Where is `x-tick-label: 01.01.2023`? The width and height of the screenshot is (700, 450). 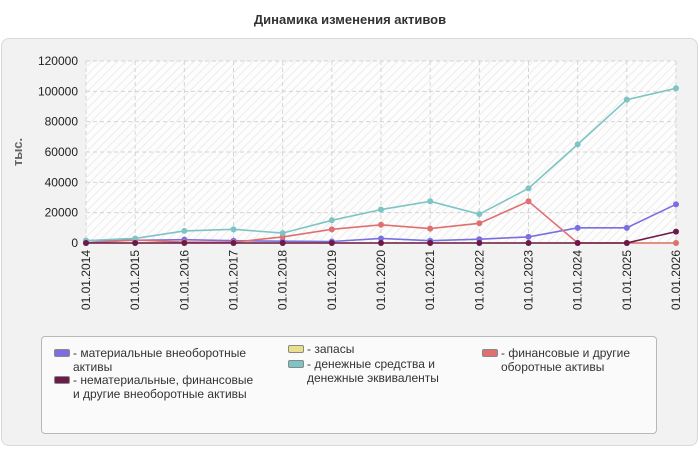
x-tick-label: 01.01.2023 is located at coordinates (529, 280).